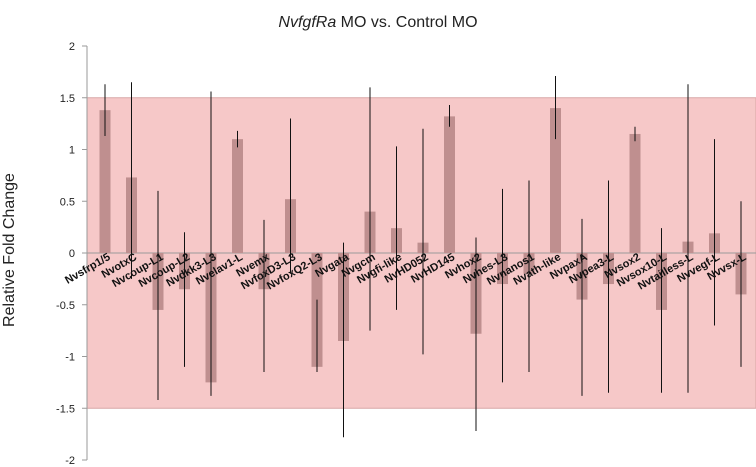 The width and height of the screenshot is (756, 467). I want to click on y-tick-label: -1, so click(70, 358).